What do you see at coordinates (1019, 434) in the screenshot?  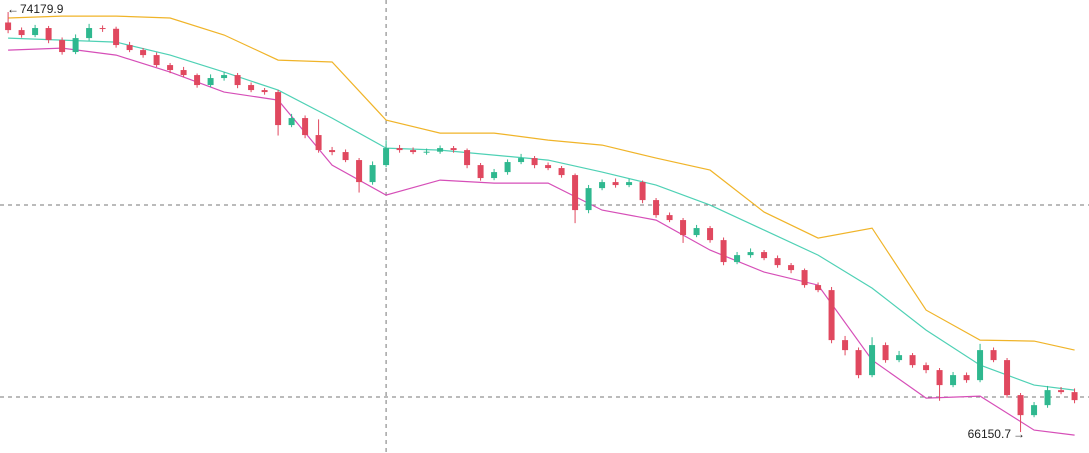 I see `arrow-right: →` at bounding box center [1019, 434].